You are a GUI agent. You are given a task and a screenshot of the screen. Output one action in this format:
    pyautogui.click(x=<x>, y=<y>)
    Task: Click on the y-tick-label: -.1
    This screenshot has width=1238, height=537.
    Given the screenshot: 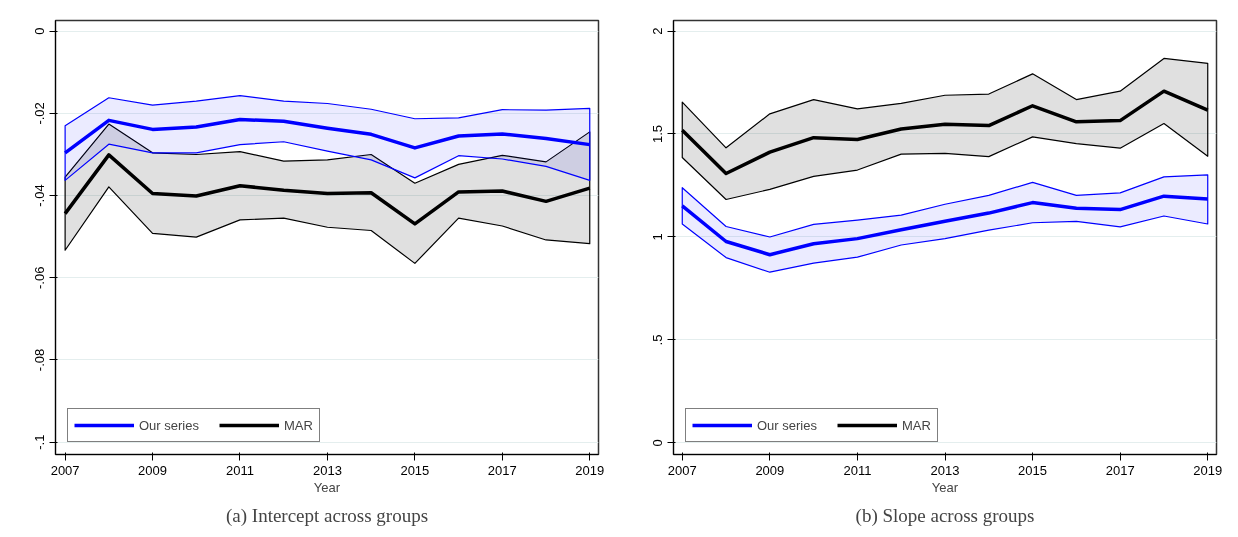 What is the action you would take?
    pyautogui.click(x=40, y=442)
    